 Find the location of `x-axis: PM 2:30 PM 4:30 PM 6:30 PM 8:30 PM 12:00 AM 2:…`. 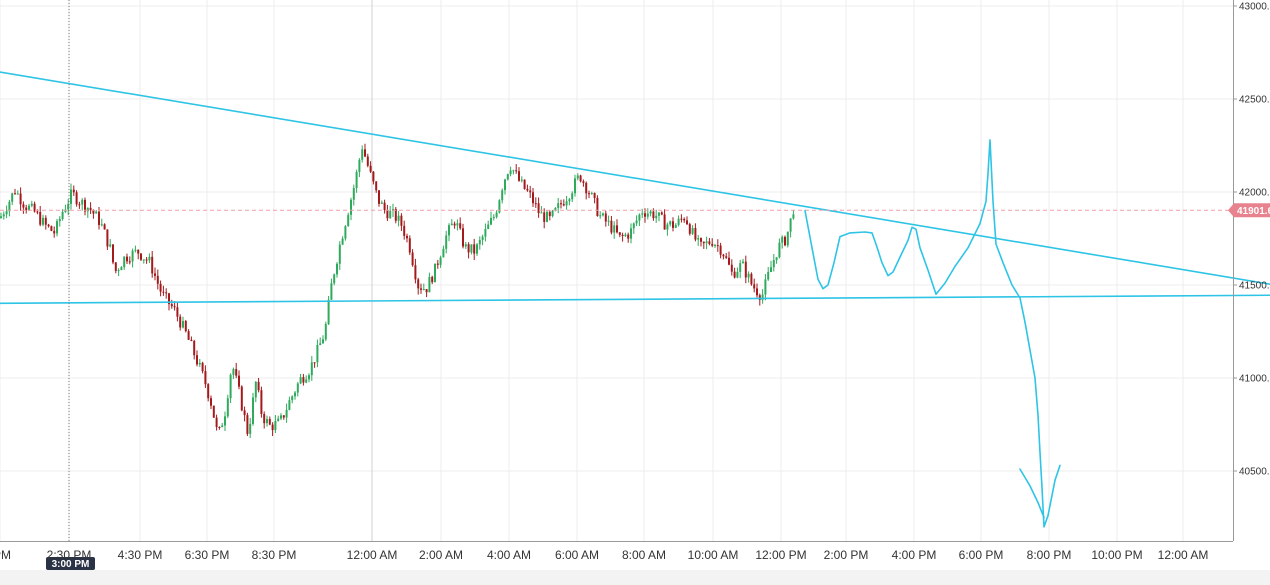

x-axis: PM 2:30 PM 4:30 PM 6:30 PM 8:30 PM 12:00 AM 2:… is located at coordinates (635, 563).